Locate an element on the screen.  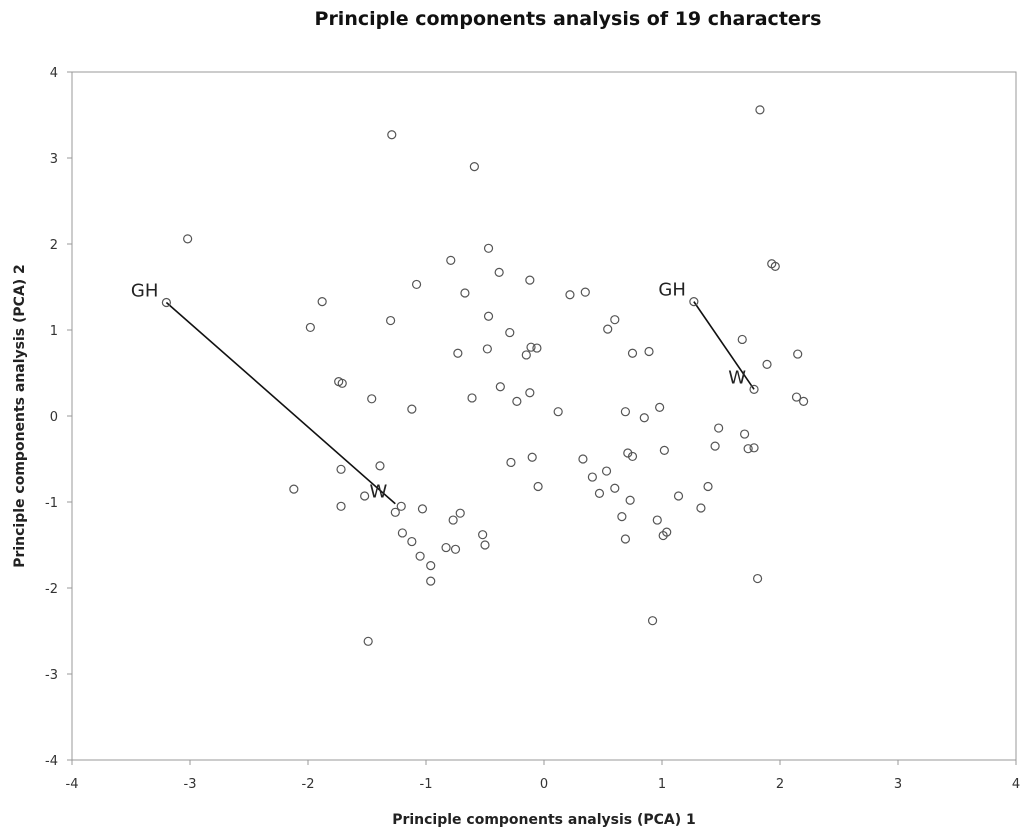
y-tick-label: -2 is located at coordinates (51, 589).